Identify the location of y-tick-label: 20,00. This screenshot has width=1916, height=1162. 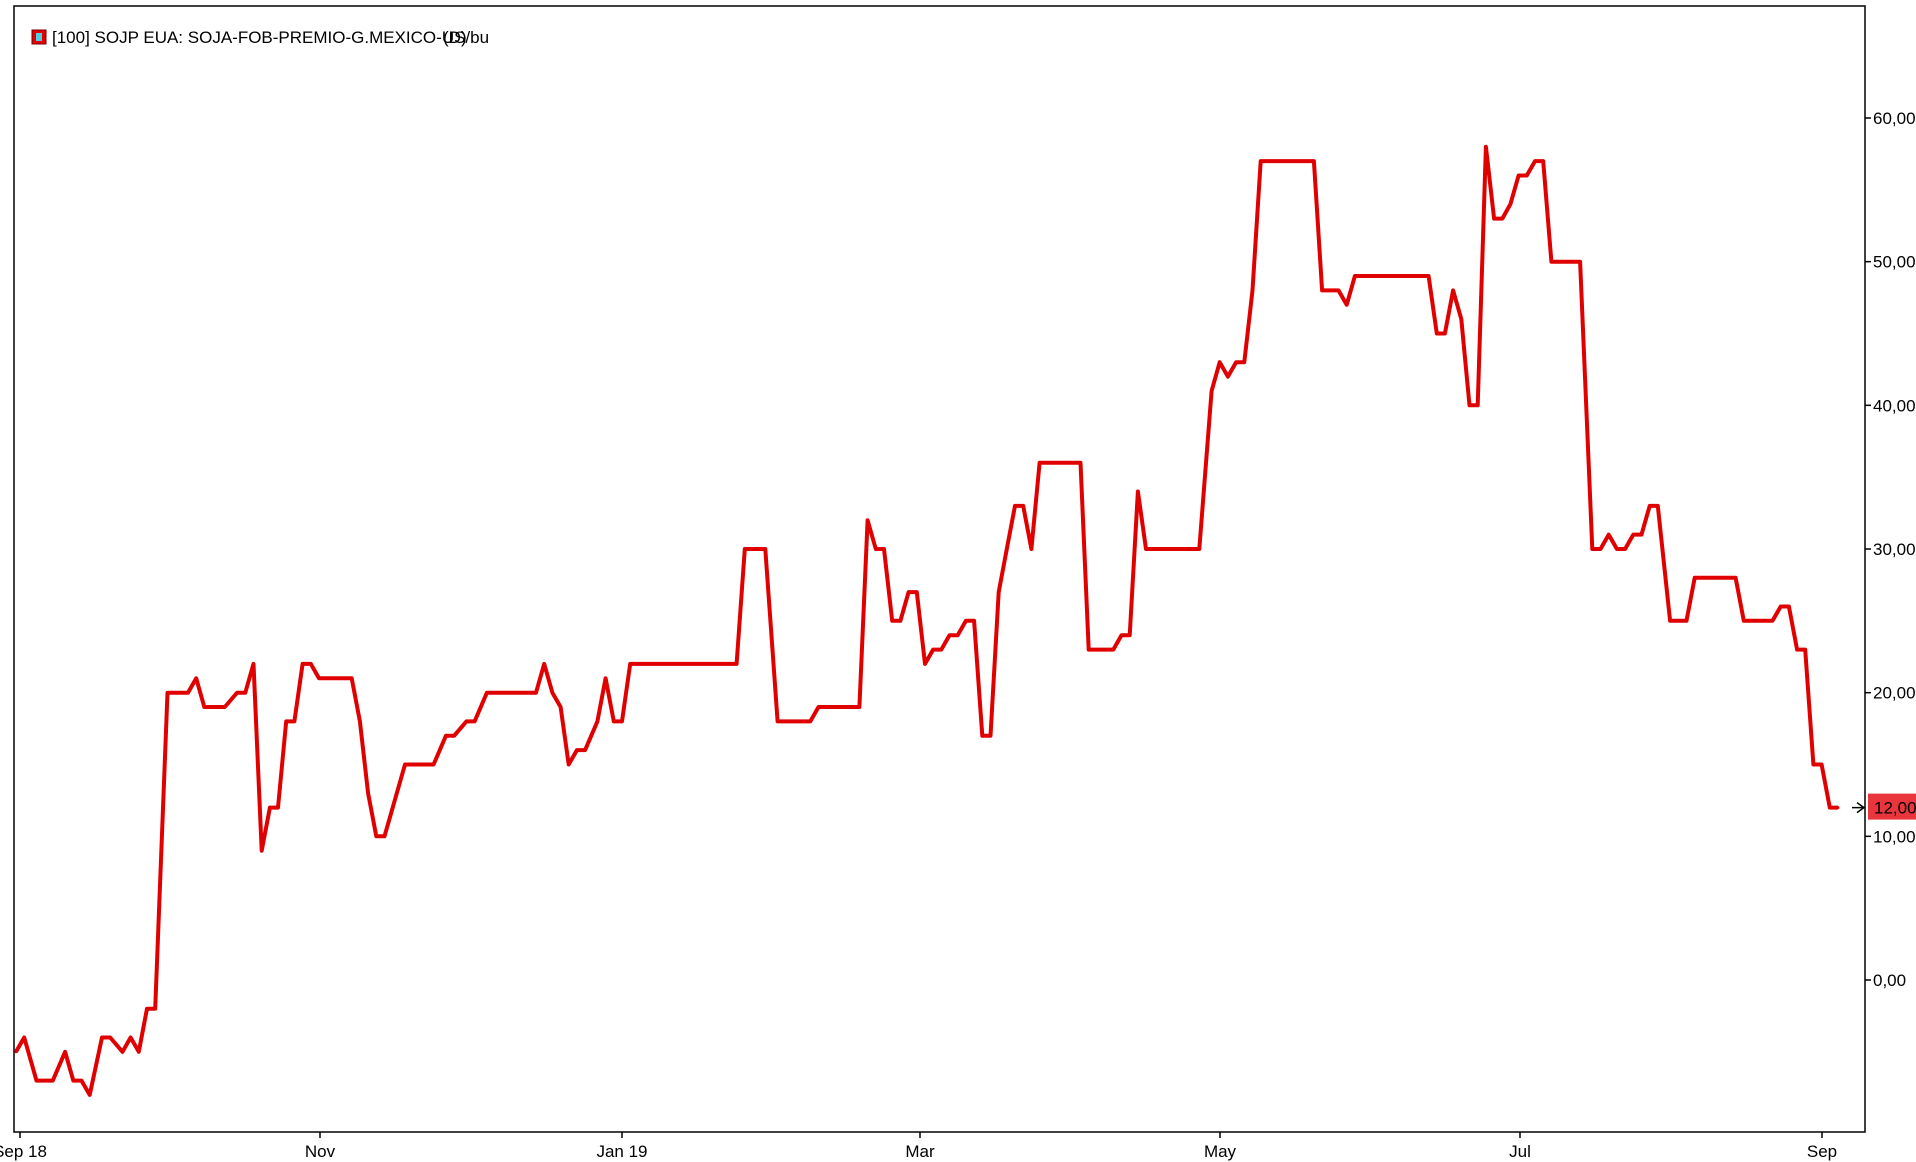
(1894, 693).